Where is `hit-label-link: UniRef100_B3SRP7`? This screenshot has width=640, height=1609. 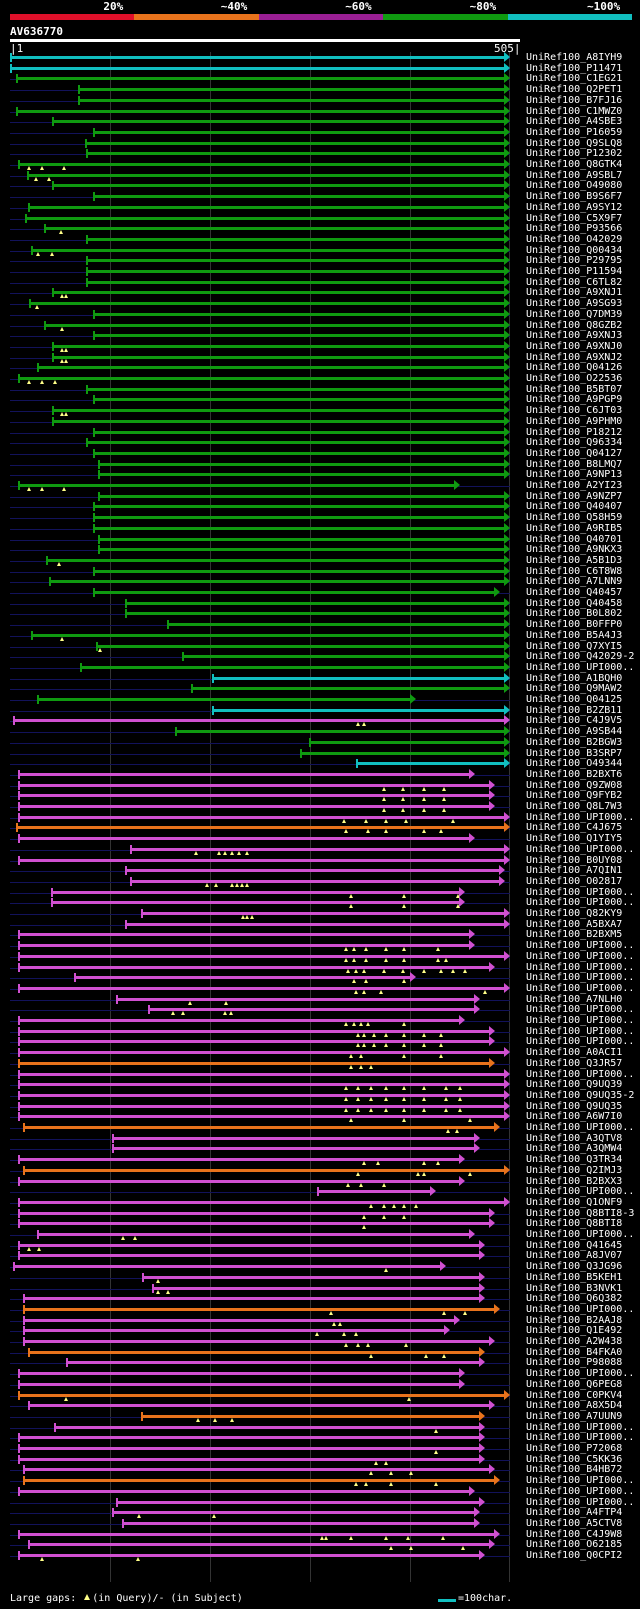 hit-label-link: UniRef100_B3SRP7 is located at coordinates (574, 753).